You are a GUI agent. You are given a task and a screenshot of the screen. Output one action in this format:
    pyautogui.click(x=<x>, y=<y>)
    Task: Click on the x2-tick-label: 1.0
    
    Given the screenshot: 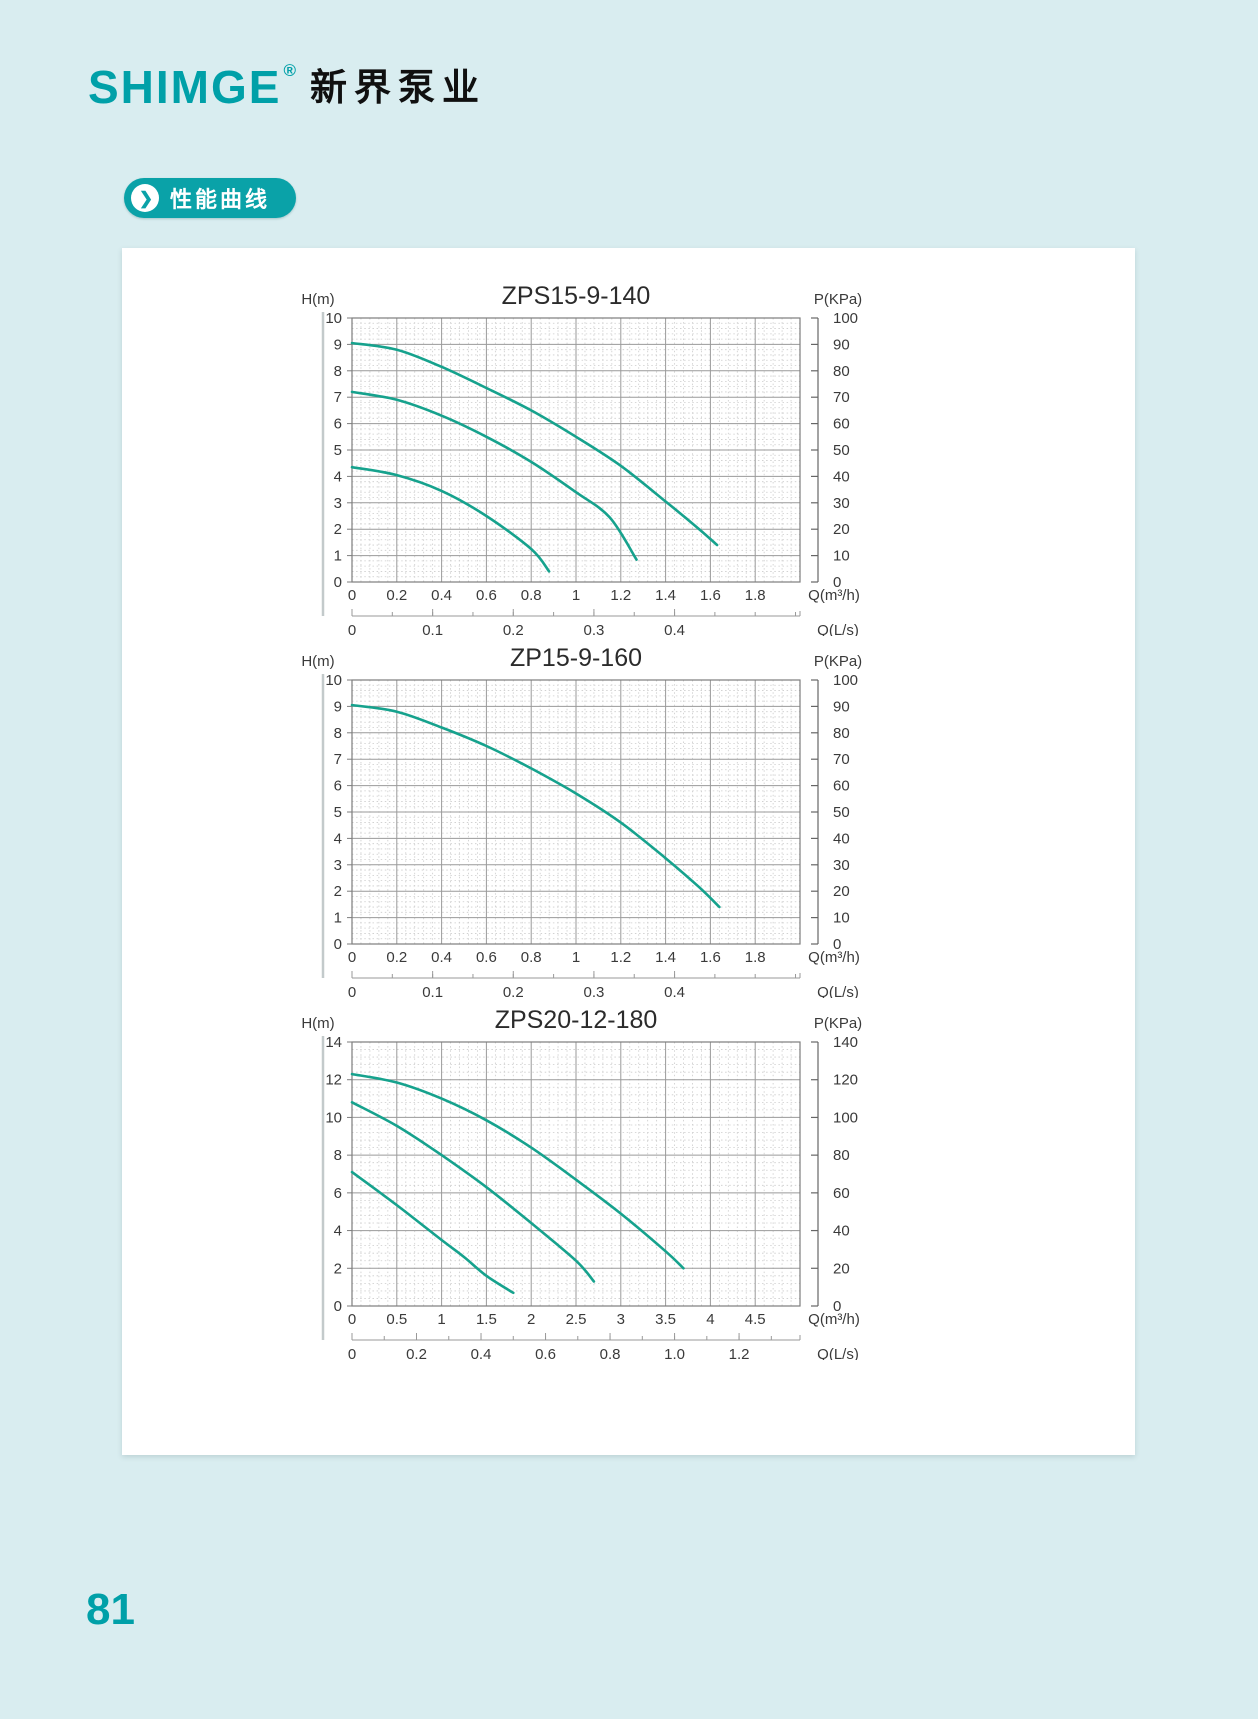 What is the action you would take?
    pyautogui.click(x=674, y=1353)
    